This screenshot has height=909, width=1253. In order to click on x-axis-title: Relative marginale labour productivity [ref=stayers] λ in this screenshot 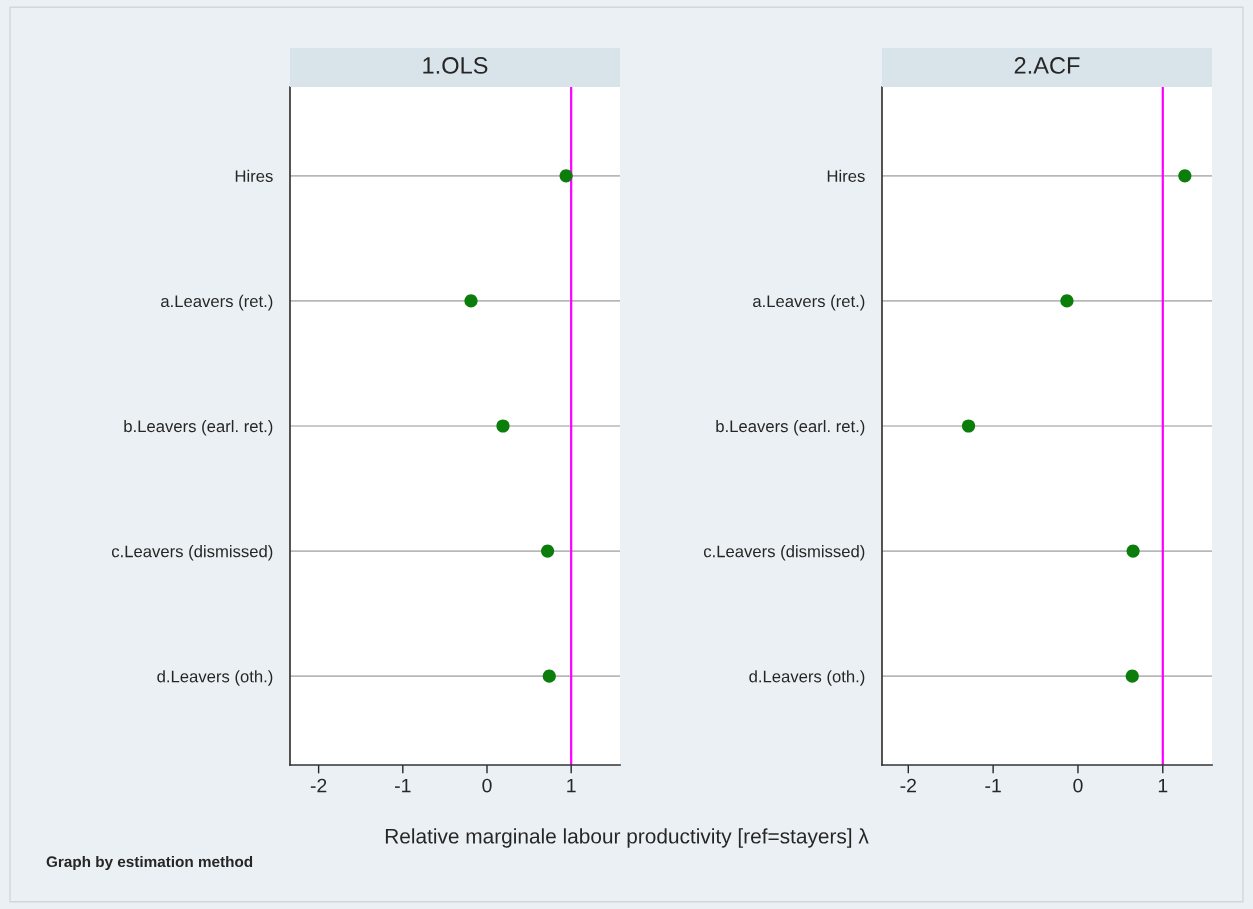, I will do `click(627, 838)`.